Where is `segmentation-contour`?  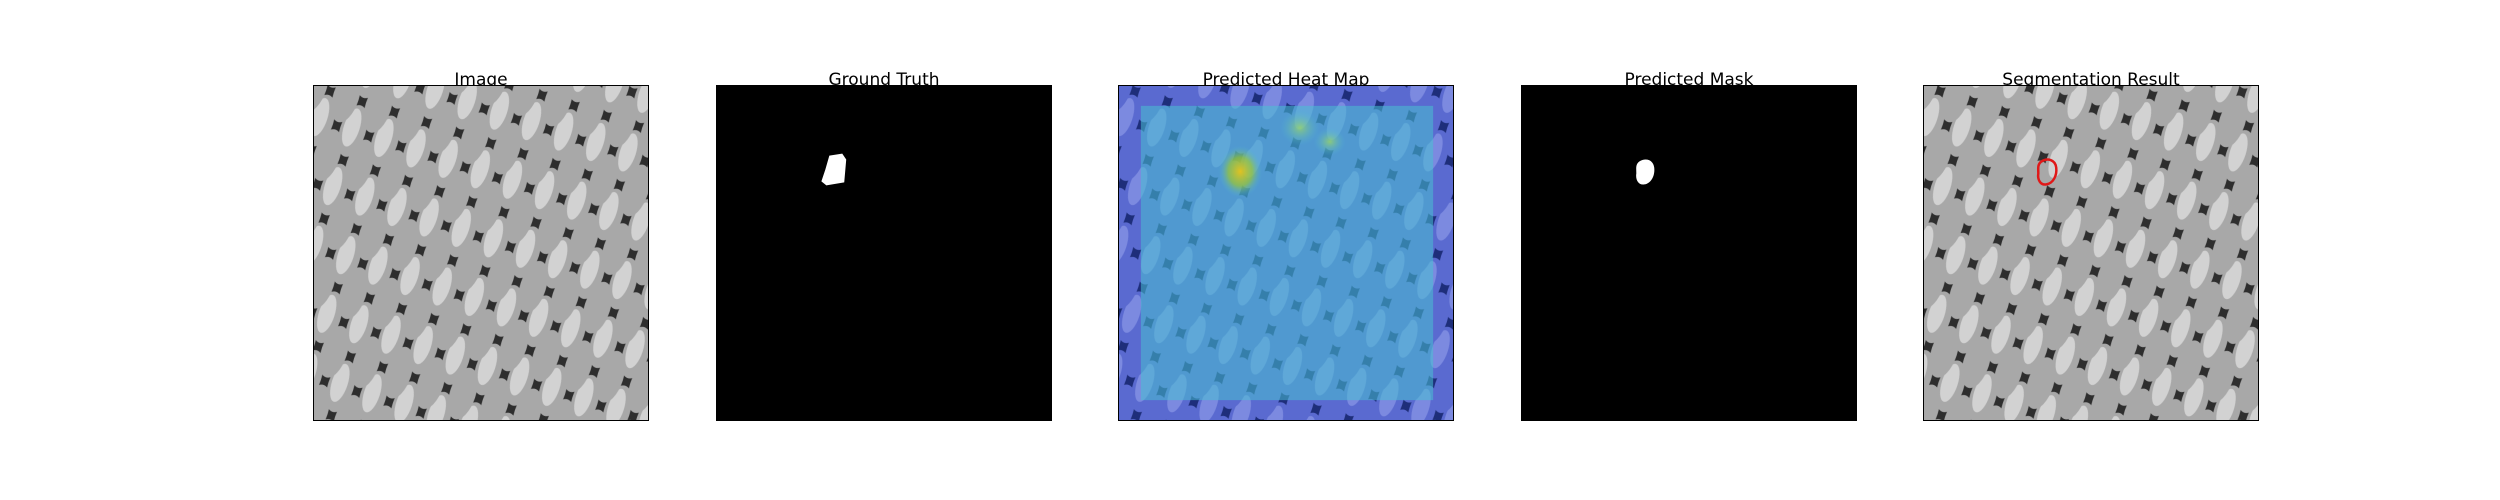
segmentation-contour is located at coordinates (2047, 172).